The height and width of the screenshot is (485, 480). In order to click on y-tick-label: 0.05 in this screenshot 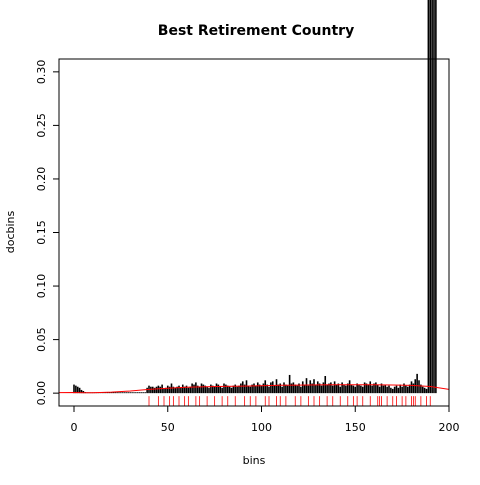, I will do `click(41, 339)`.